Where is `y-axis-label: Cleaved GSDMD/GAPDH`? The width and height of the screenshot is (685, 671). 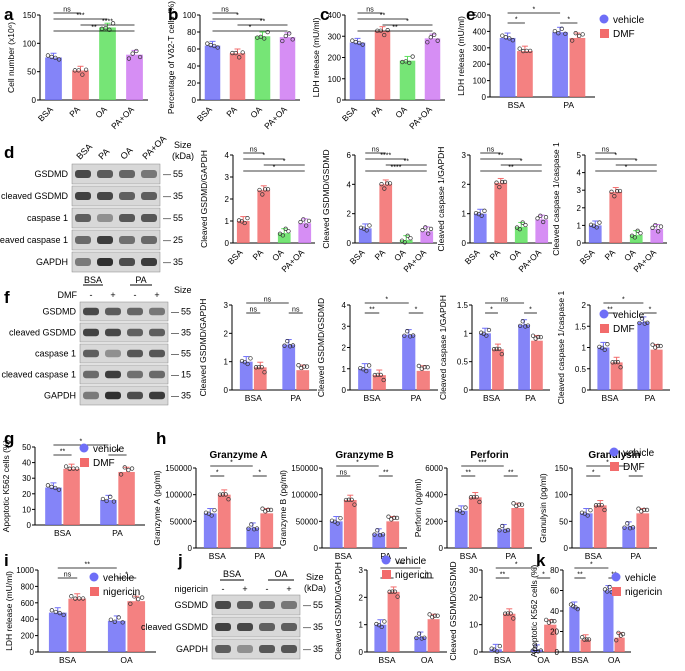 y-axis-label: Cleaved GSDMD/GAPDH is located at coordinates (204, 199).